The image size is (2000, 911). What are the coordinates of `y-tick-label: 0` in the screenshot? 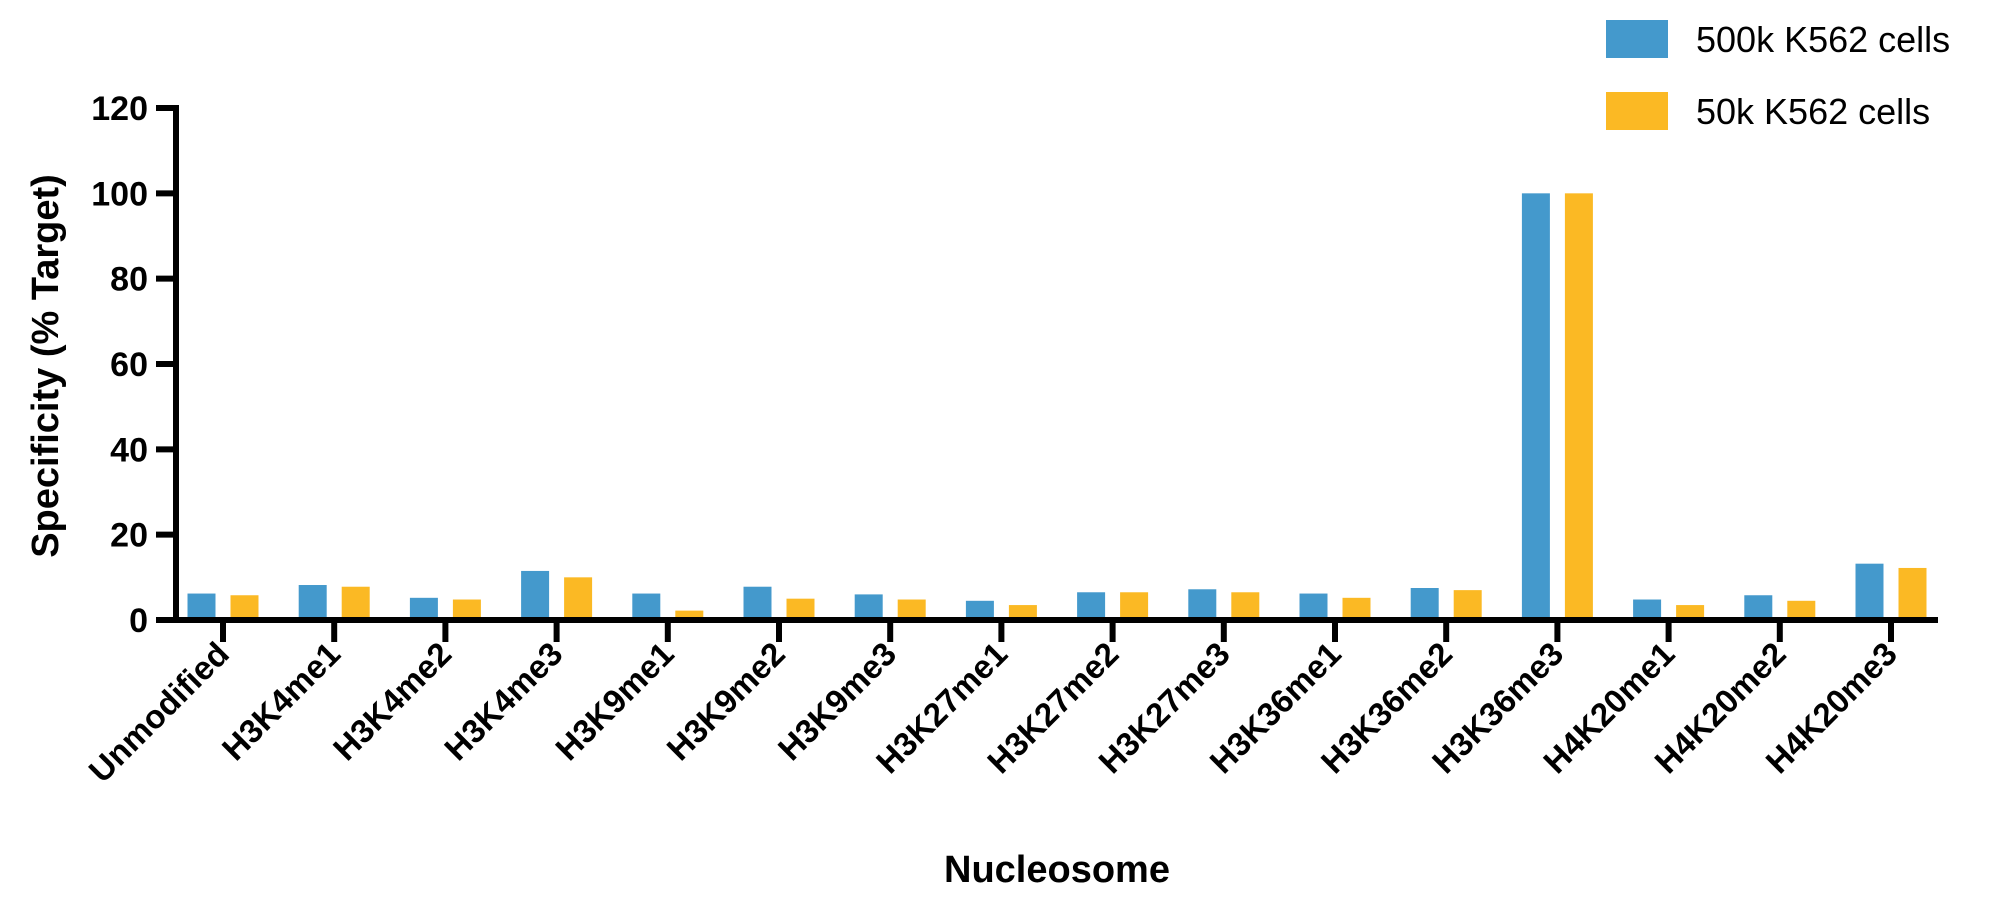 It's located at (138, 621).